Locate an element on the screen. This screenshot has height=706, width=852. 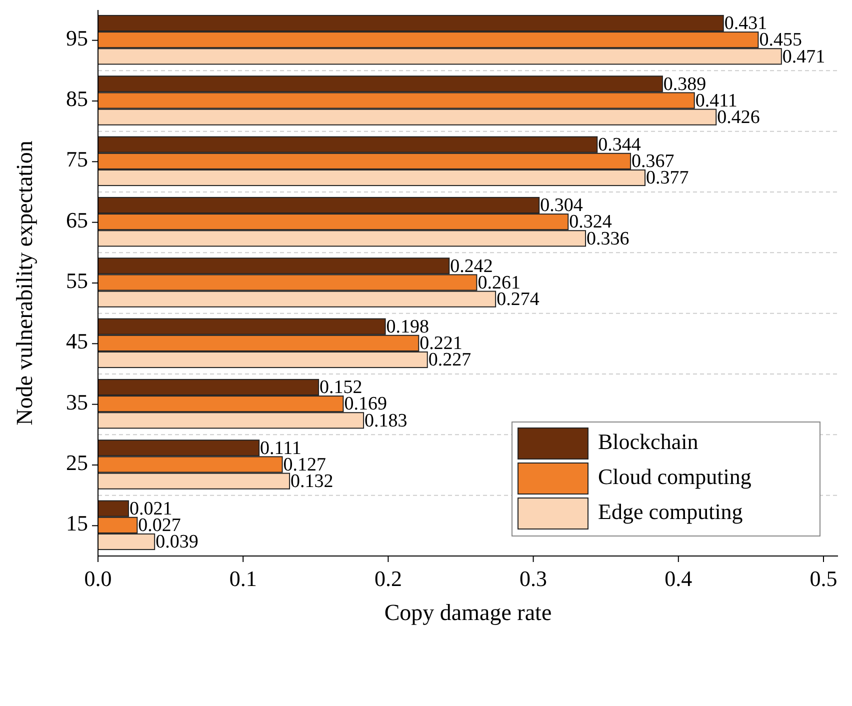
y-tick-label: 45 is located at coordinates (77, 341).